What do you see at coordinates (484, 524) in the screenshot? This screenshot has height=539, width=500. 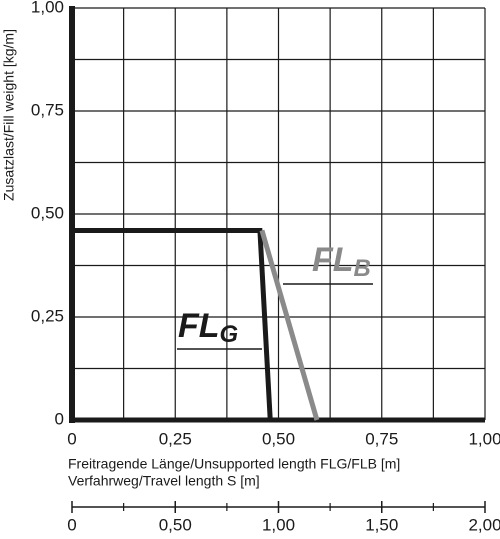 I see `x2-tick-label: 2,00` at bounding box center [484, 524].